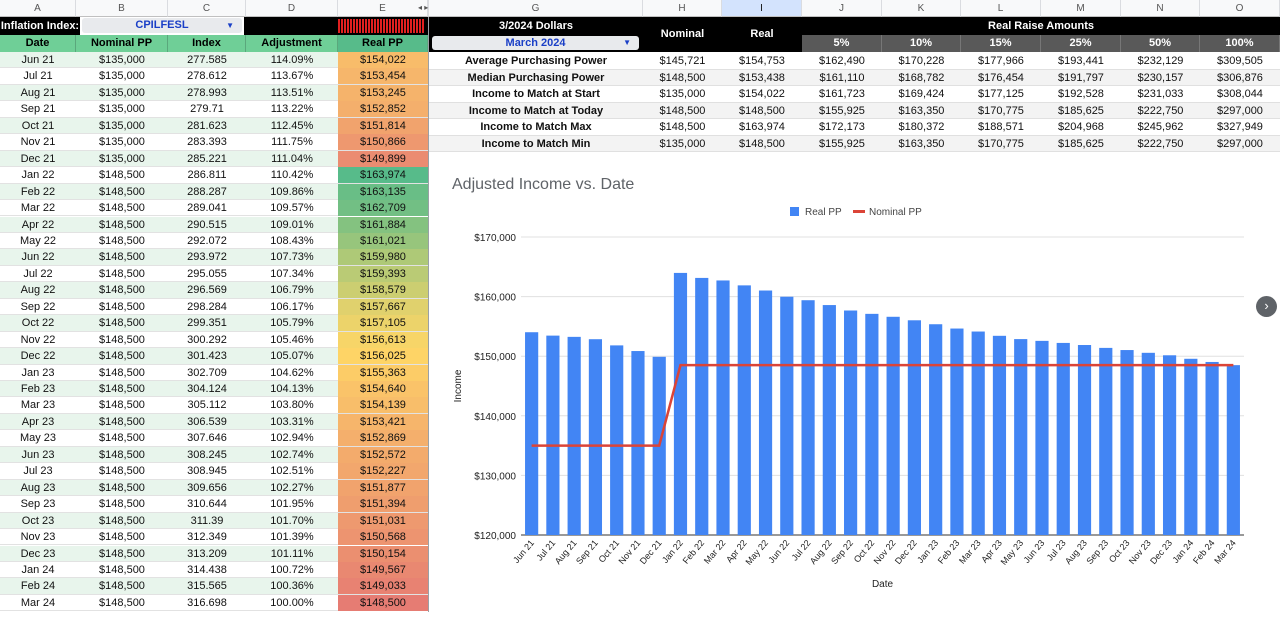 The height and width of the screenshot is (617, 1280). Describe the element at coordinates (383, 537) in the screenshot. I see `cell-real: $150,568` at that location.